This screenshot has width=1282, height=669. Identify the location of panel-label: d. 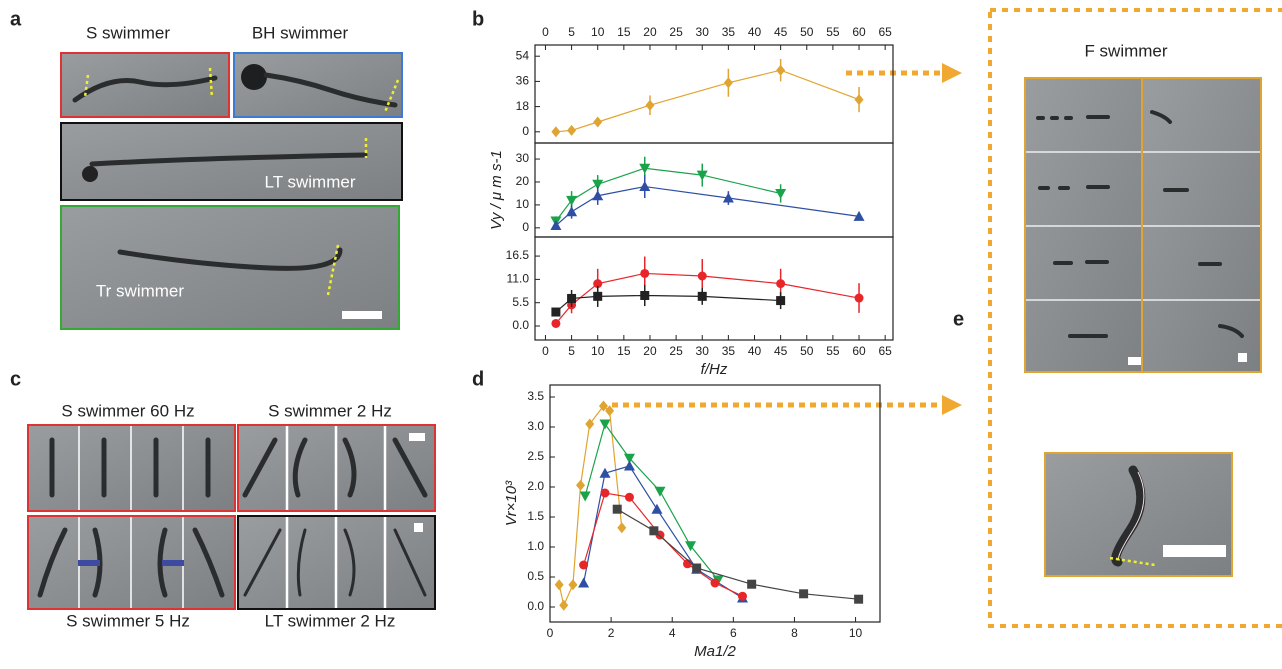
(478, 379).